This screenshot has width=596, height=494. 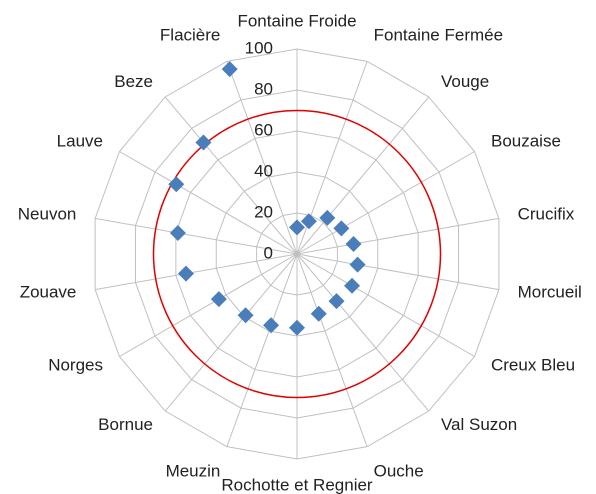 What do you see at coordinates (479, 424) in the screenshot?
I see `category-label: Val Suzon` at bounding box center [479, 424].